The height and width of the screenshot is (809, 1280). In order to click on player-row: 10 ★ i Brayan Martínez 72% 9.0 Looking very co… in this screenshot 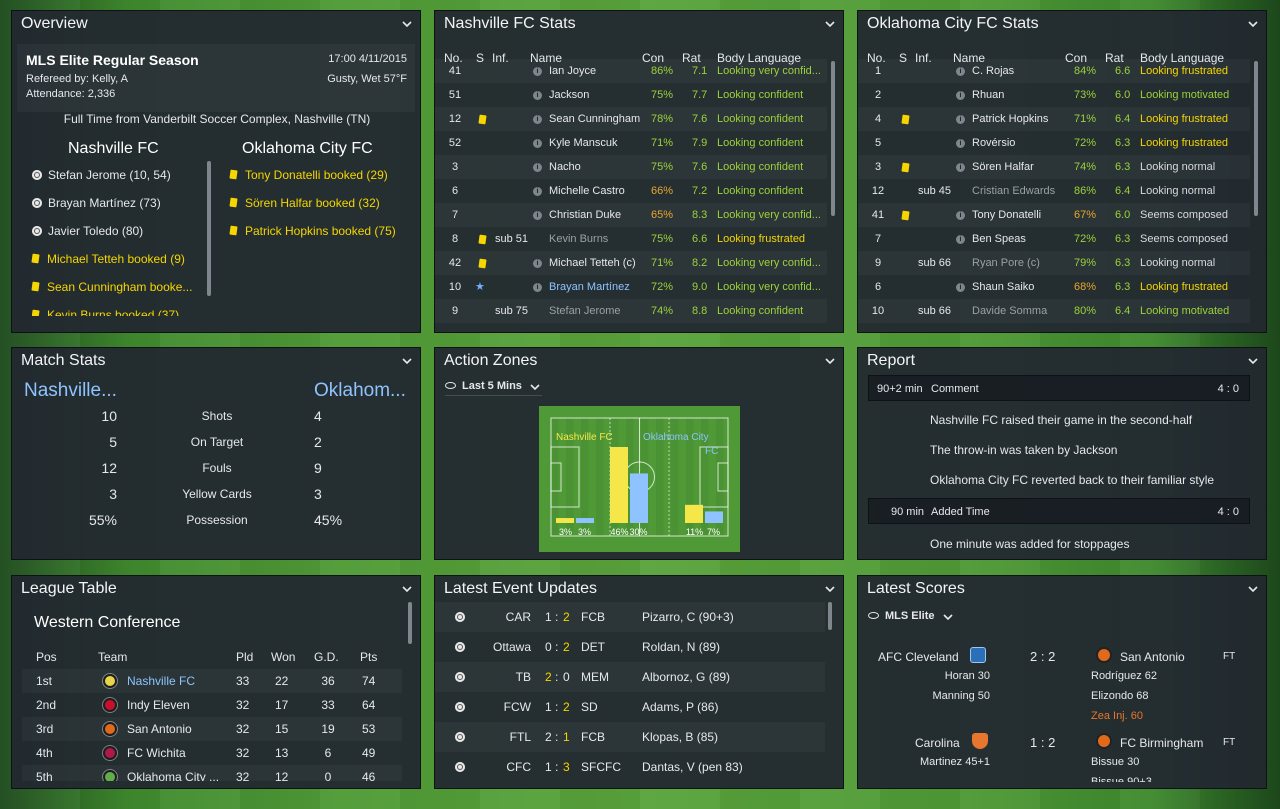, I will do `click(631, 287)`.